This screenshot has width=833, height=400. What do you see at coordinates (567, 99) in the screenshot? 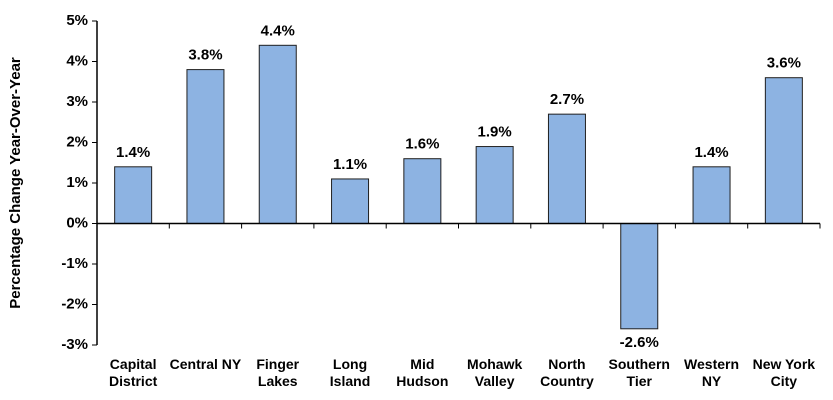
I see `value-label: 2.7%` at bounding box center [567, 99].